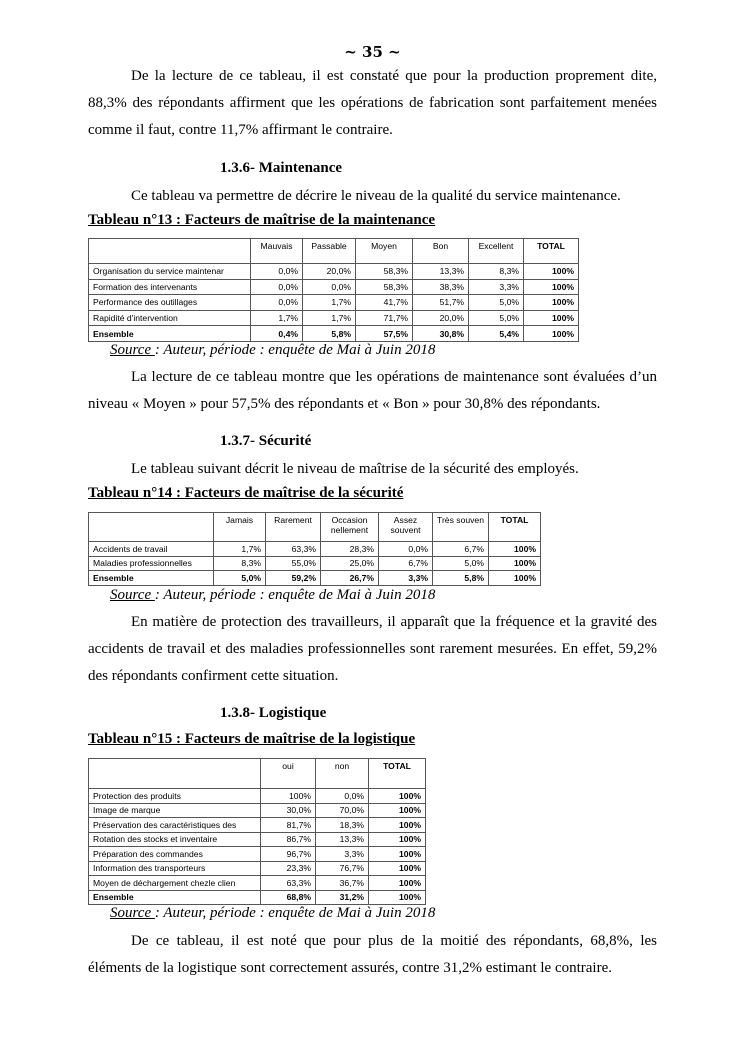 This screenshot has height=1053, width=745. What do you see at coordinates (174, 810) in the screenshot?
I see `row-label: Image de marque` at bounding box center [174, 810].